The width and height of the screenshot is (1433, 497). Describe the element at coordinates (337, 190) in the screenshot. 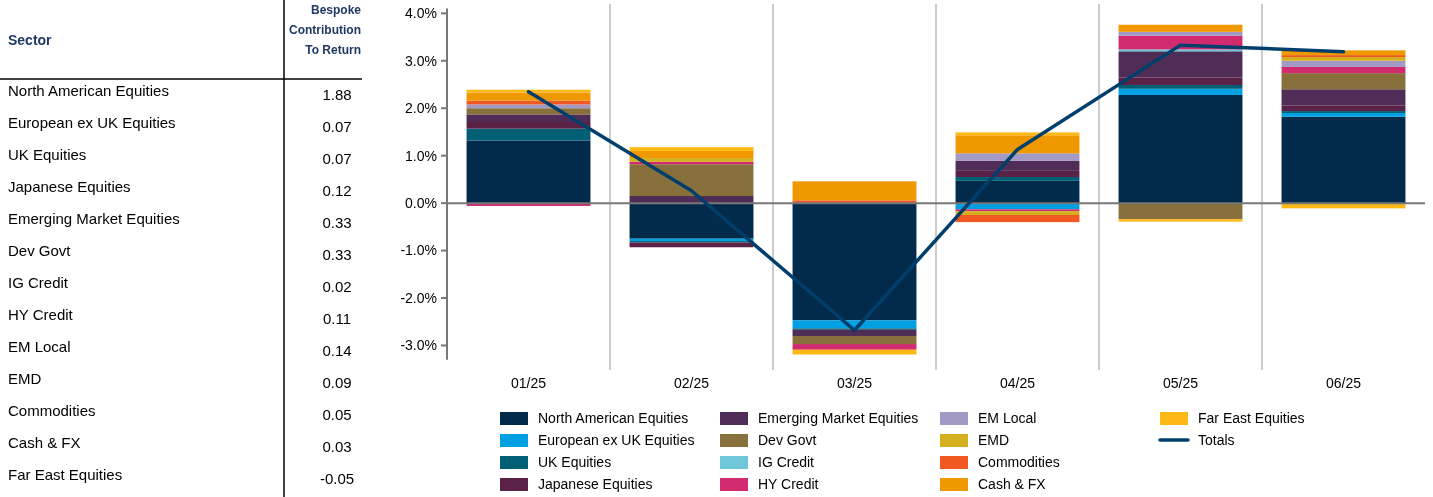

I see `data-label: 0.12` at that location.